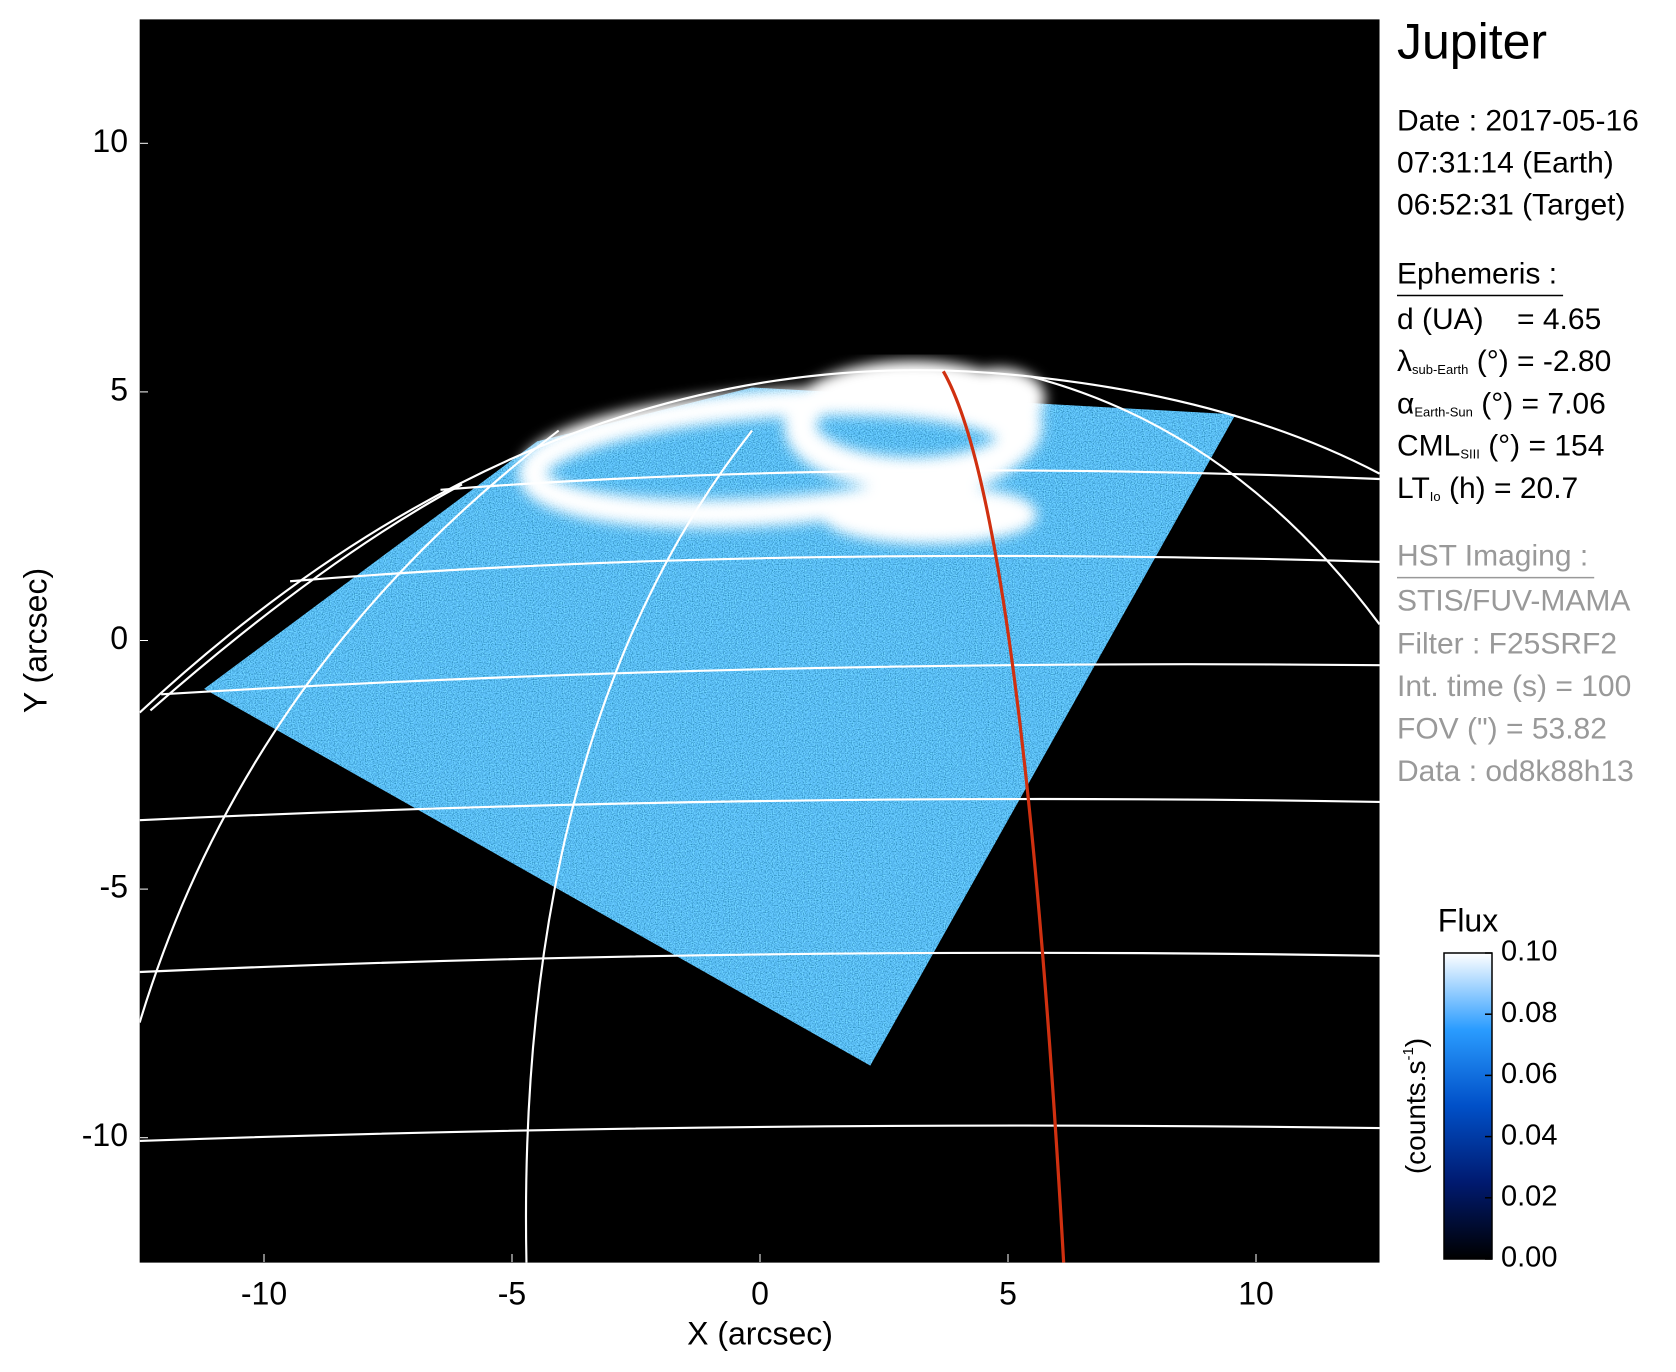  What do you see at coordinates (512, 1293) in the screenshot?
I see `x-tick-label: -5` at bounding box center [512, 1293].